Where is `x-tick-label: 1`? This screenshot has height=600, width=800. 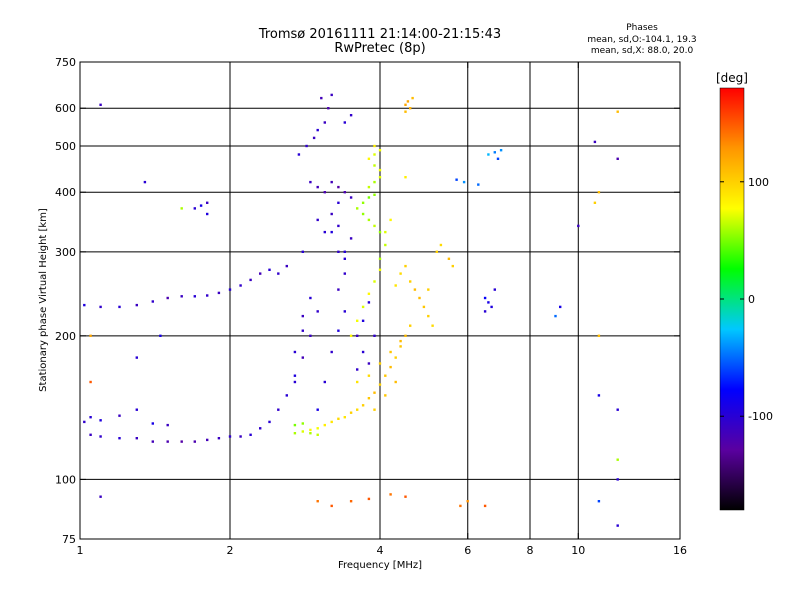 x-tick-label: 1 is located at coordinates (80, 550).